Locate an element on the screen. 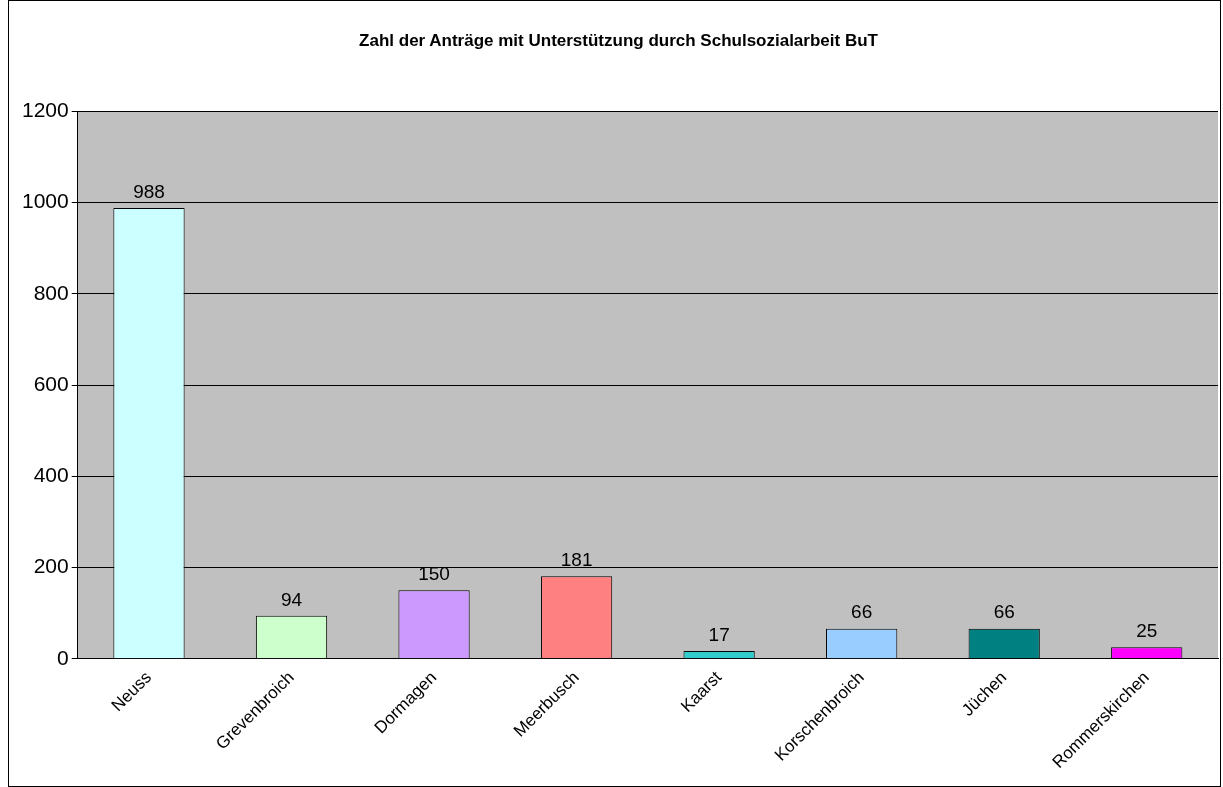 Image resolution: width=1223 pixels, height=787 pixels. y-tick-label: 800 is located at coordinates (51, 292).